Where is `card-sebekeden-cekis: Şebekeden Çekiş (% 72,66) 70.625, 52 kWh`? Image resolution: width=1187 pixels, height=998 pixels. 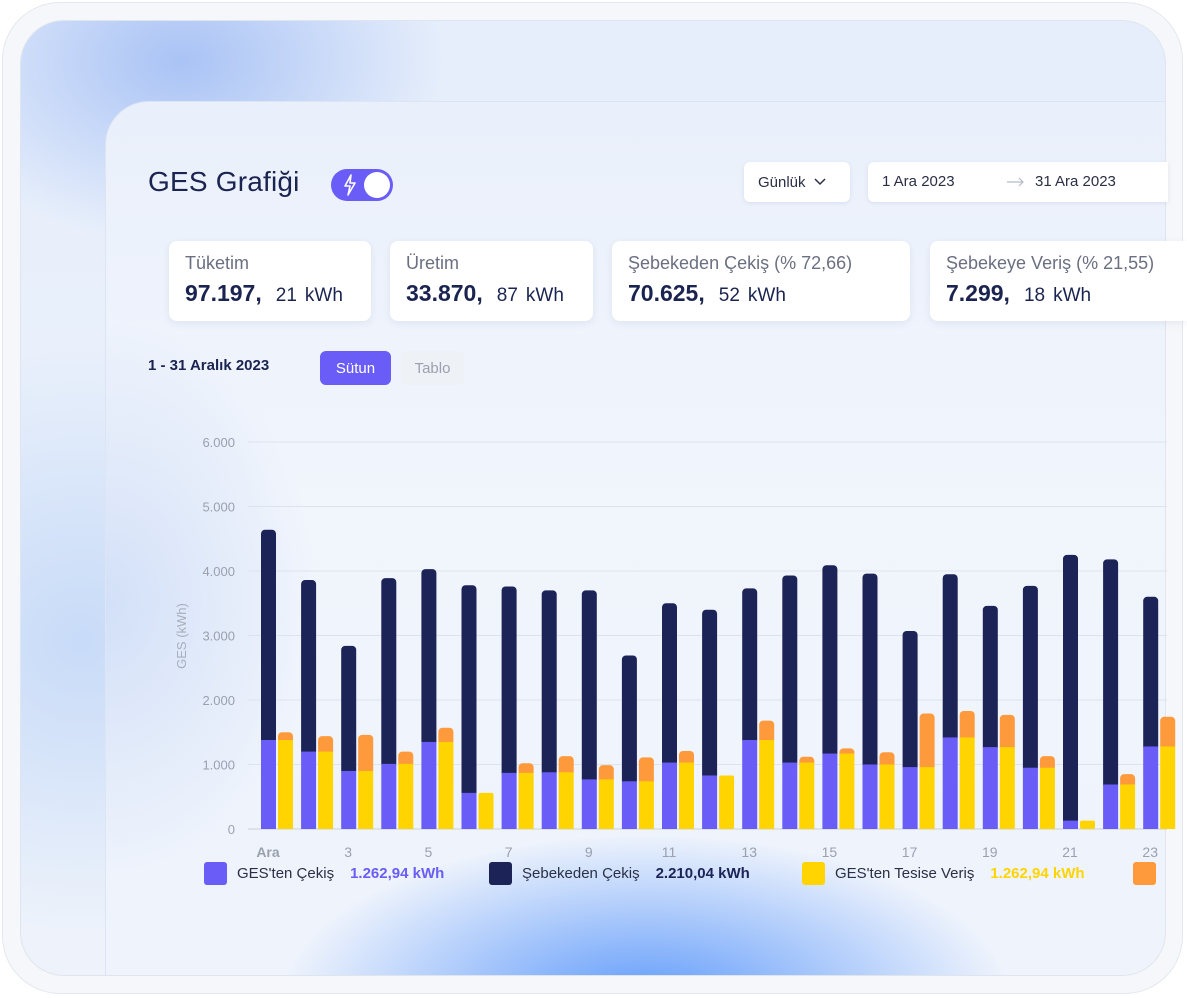
card-sebekeden-cekis: Şebekeden Çekiş (% 72,66) 70.625, 52 kWh is located at coordinates (761, 281).